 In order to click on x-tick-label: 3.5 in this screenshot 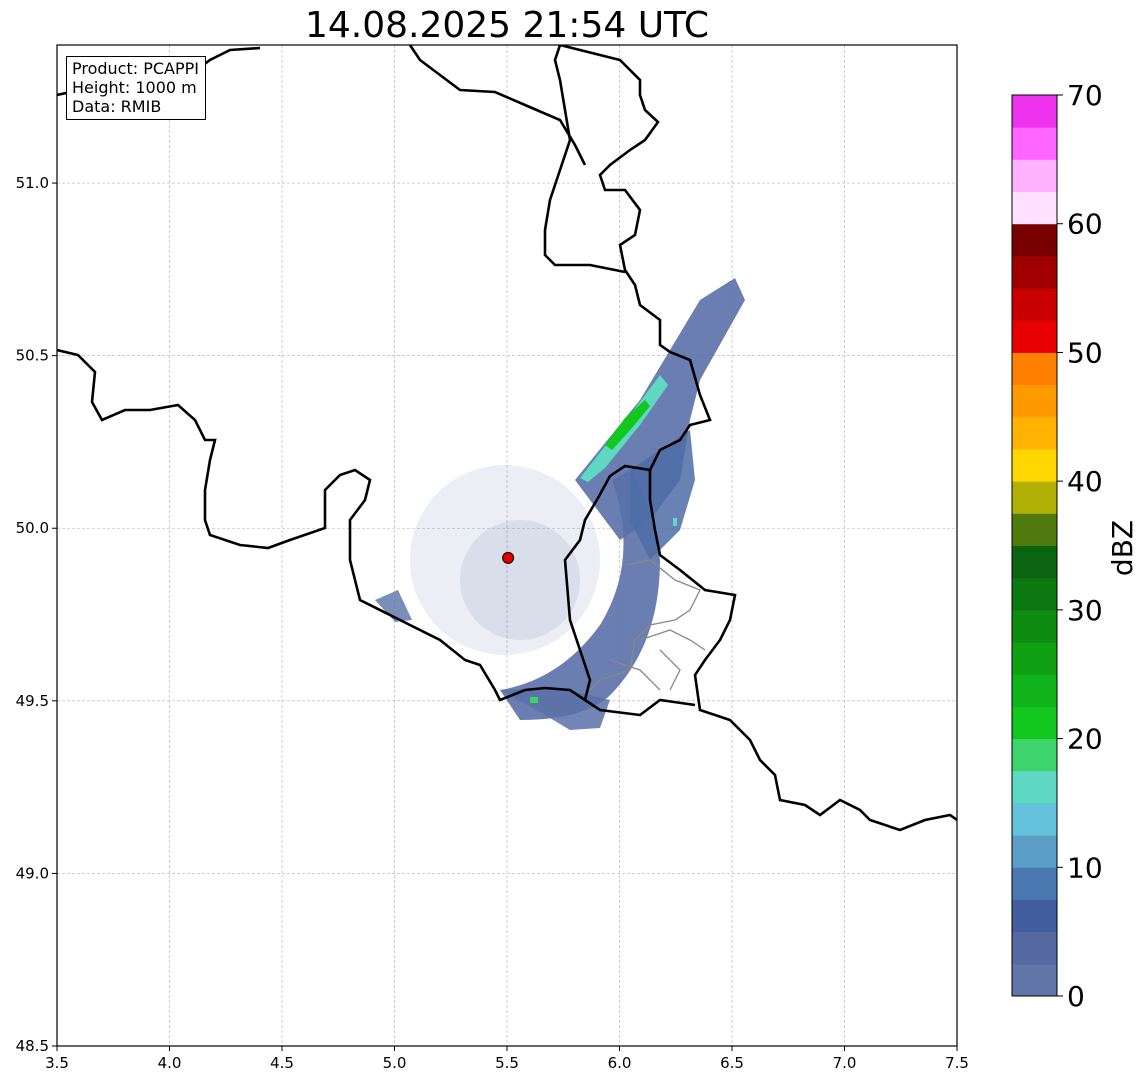, I will do `click(57, 1063)`.